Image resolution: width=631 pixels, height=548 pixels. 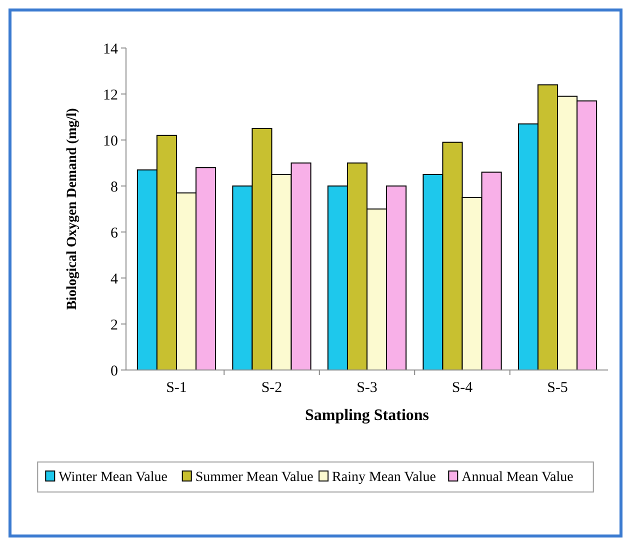 I want to click on x-tick-label: S-3, so click(x=367, y=388).